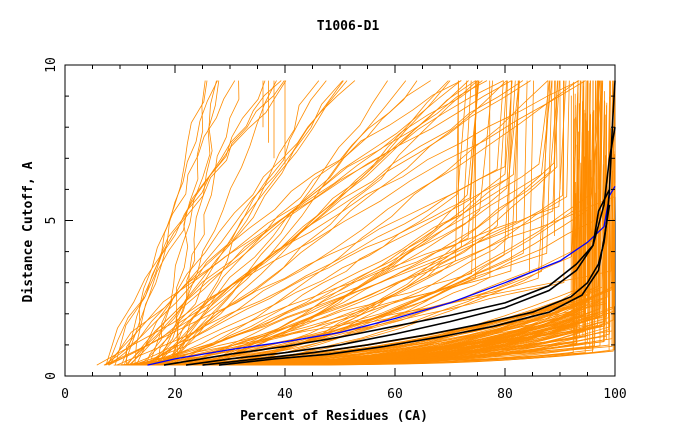 The width and height of the screenshot is (680, 440). What do you see at coordinates (51, 376) in the screenshot?
I see `y-tick-label: 0` at bounding box center [51, 376].